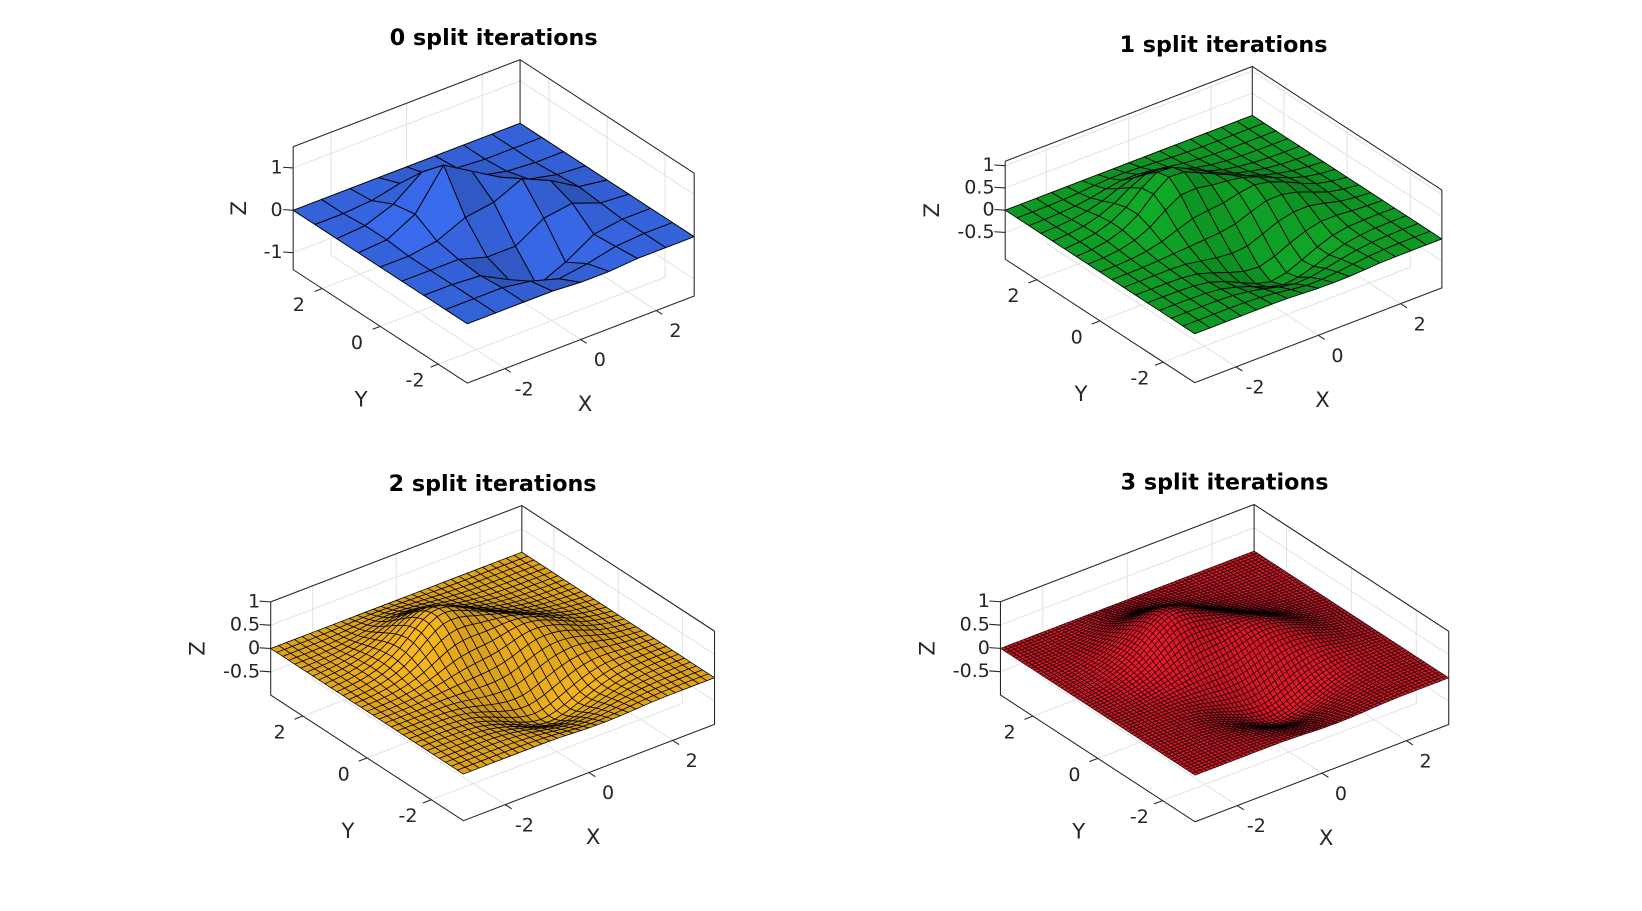 The width and height of the screenshot is (1642, 911). Describe the element at coordinates (273, 252) in the screenshot. I see `z-tick-label: -1` at that location.